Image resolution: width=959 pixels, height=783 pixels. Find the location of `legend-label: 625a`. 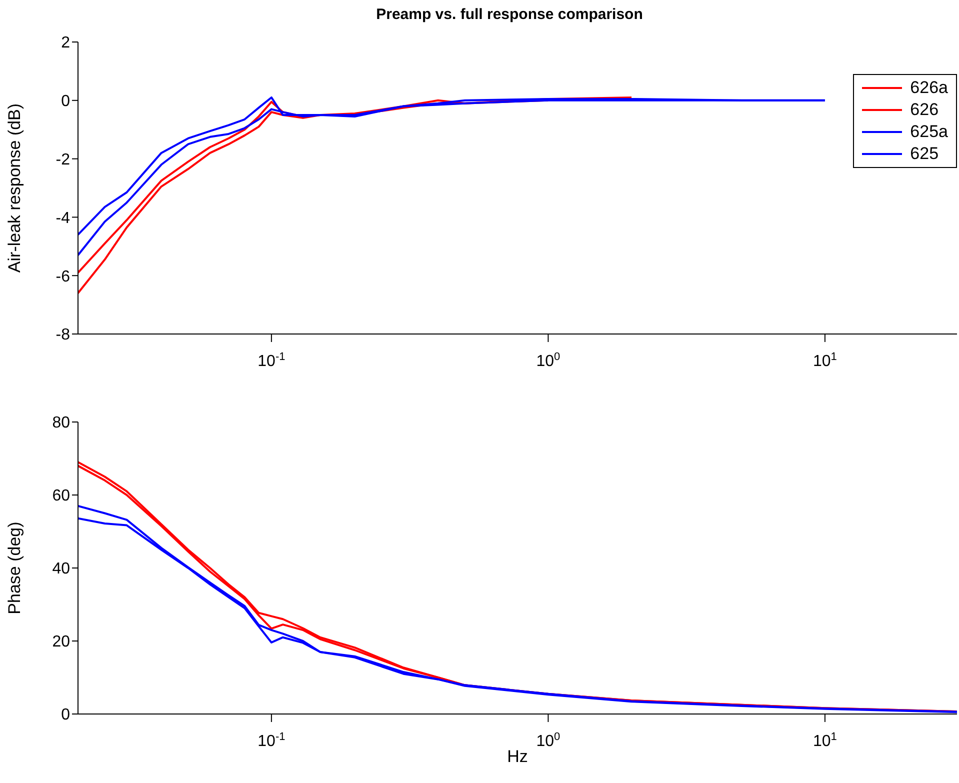

legend-label: 625a is located at coordinates (929, 132).